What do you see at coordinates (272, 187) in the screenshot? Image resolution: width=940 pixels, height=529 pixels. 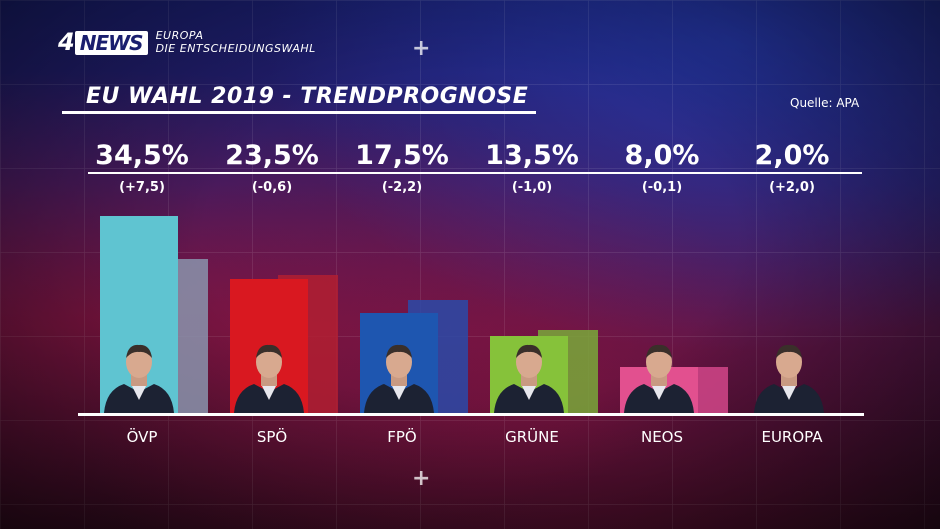 I see `change-label-spoe: (-0,6)` at bounding box center [272, 187].